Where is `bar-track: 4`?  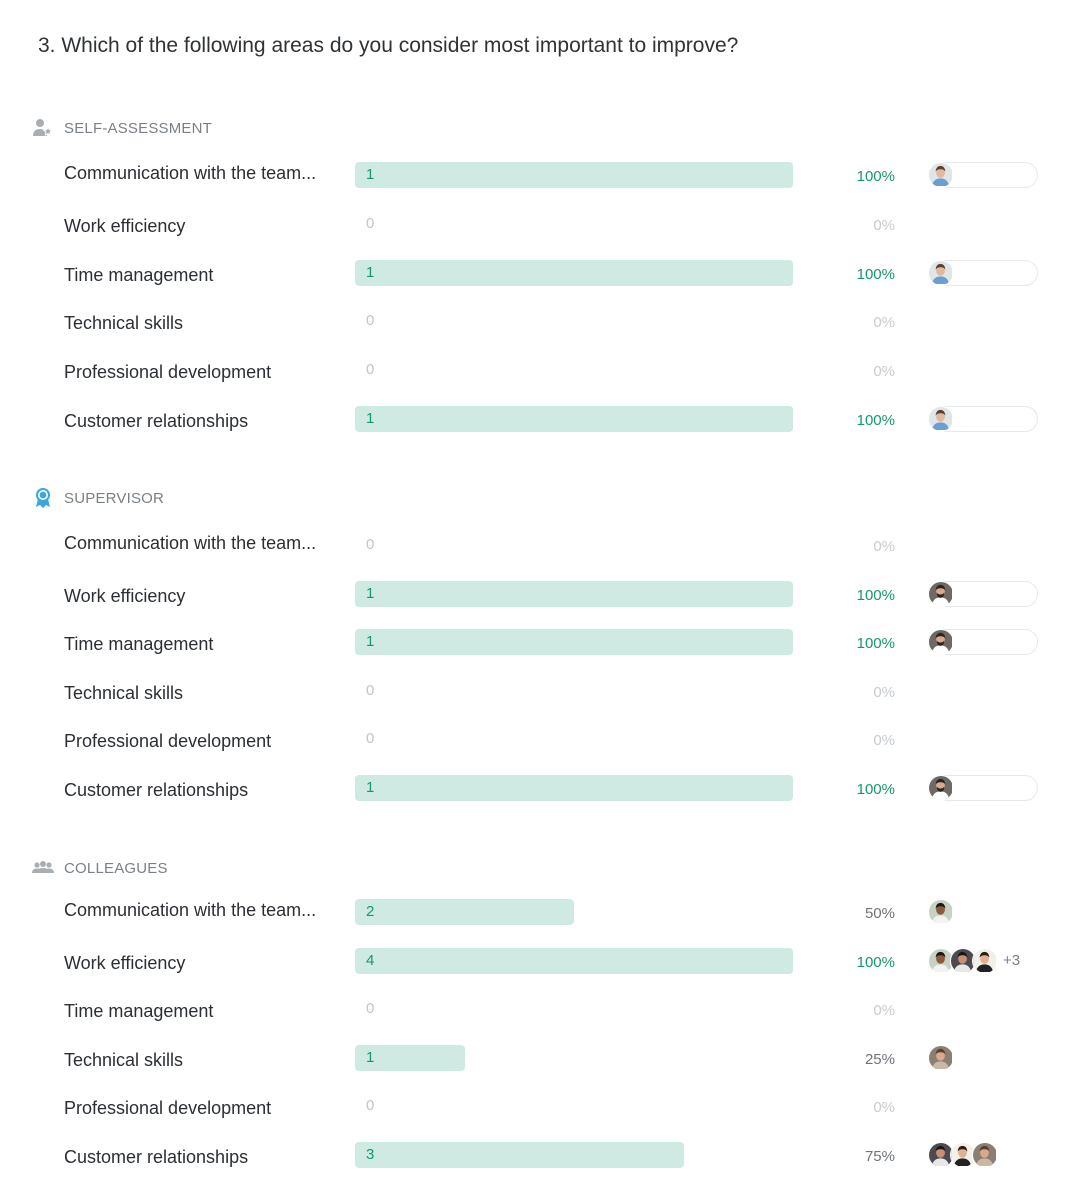 bar-track: 4 is located at coordinates (574, 961).